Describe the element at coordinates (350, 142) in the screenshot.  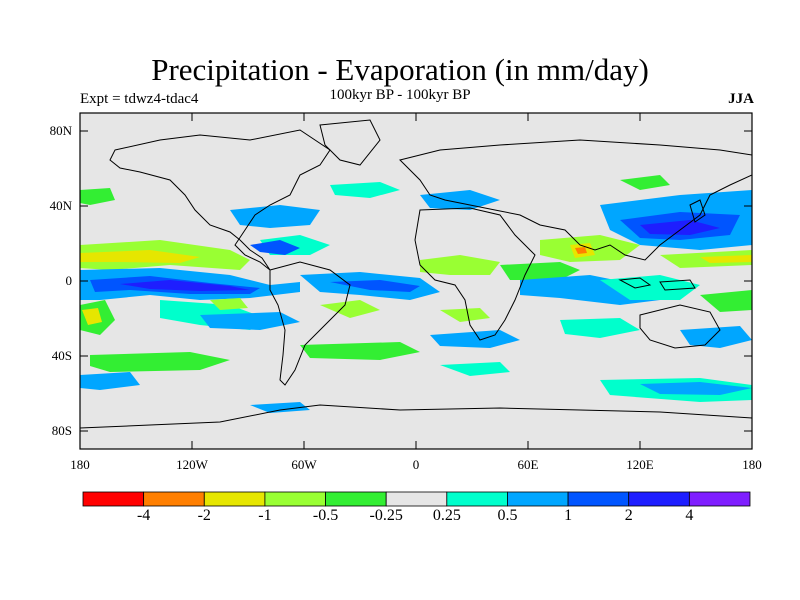
I see `coastline-greenland` at that location.